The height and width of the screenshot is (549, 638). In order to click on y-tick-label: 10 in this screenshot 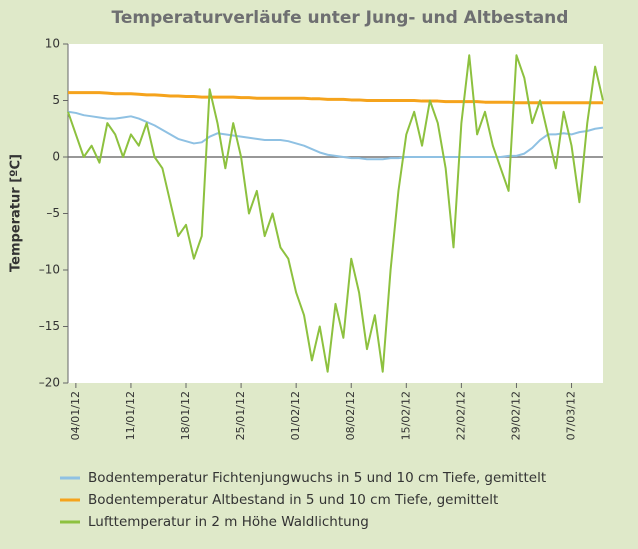, I will do `click(52, 44)`.